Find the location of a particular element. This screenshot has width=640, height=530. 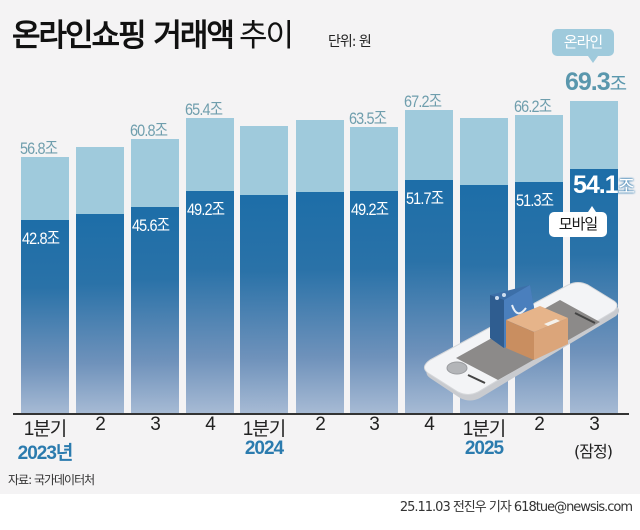

credit-line: 25.11.03 전진우 기자 618tue@newsis.com is located at coordinates (516, 507).